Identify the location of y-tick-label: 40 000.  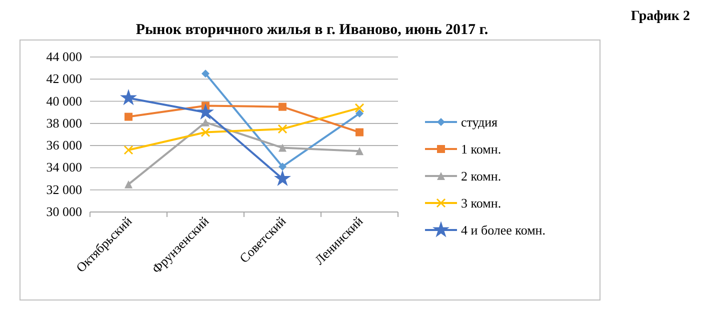
(64, 100).